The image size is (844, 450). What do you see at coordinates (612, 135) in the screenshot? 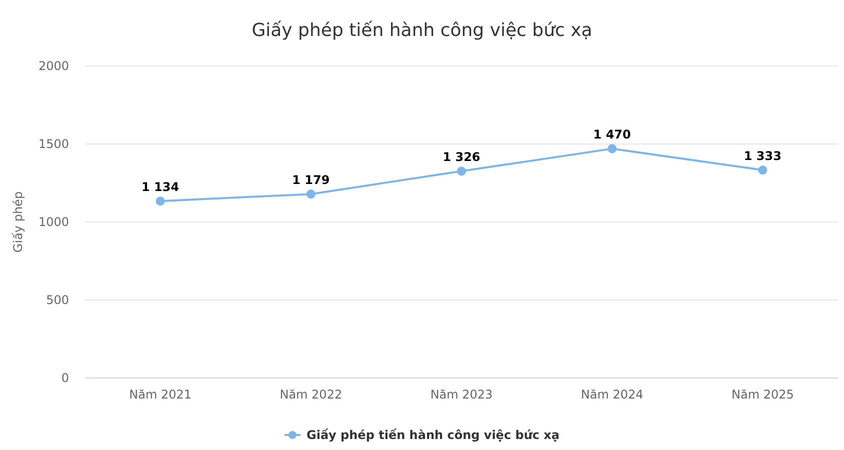
I see `data-label: 1 470` at bounding box center [612, 135].